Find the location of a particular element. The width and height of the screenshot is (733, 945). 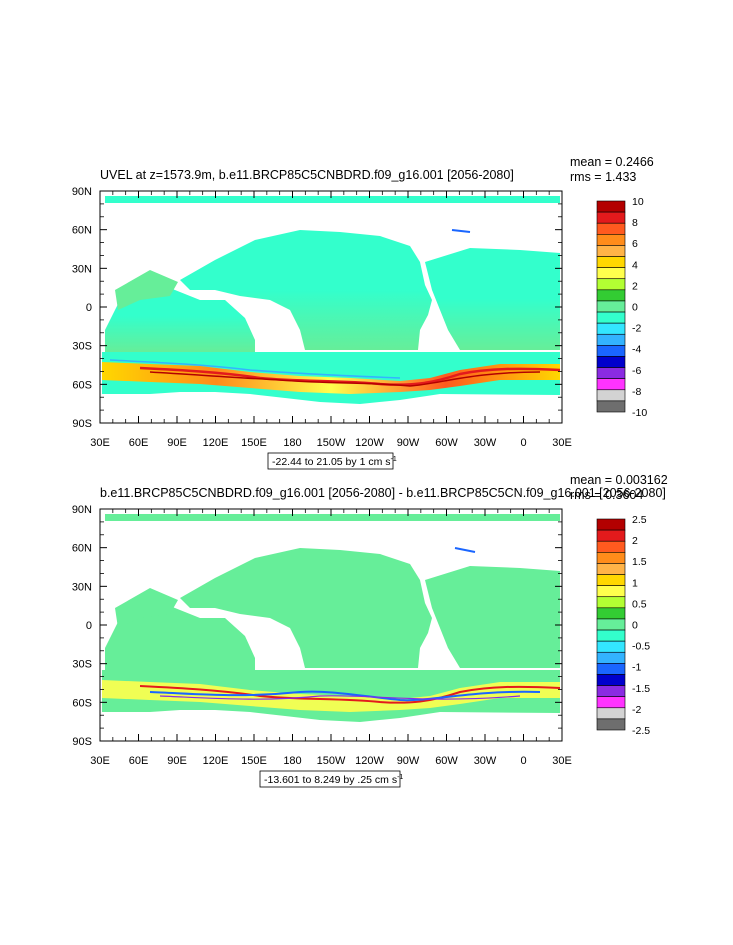

panel-1-west-pacific-ocean is located at coordinates (146, 290).